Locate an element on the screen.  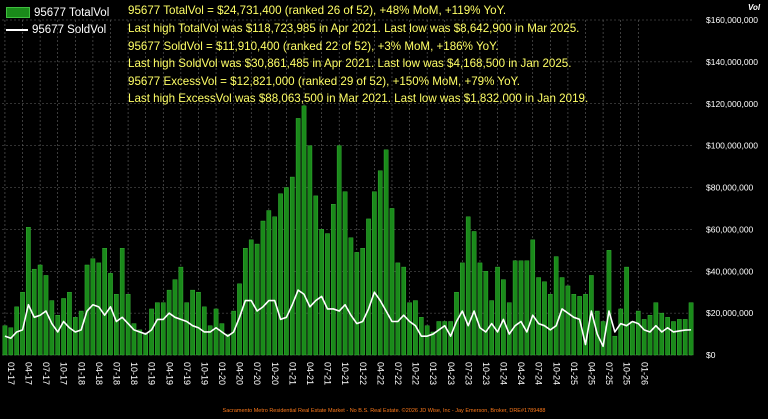
y-axis-label: Vol is located at coordinates (754, 7).